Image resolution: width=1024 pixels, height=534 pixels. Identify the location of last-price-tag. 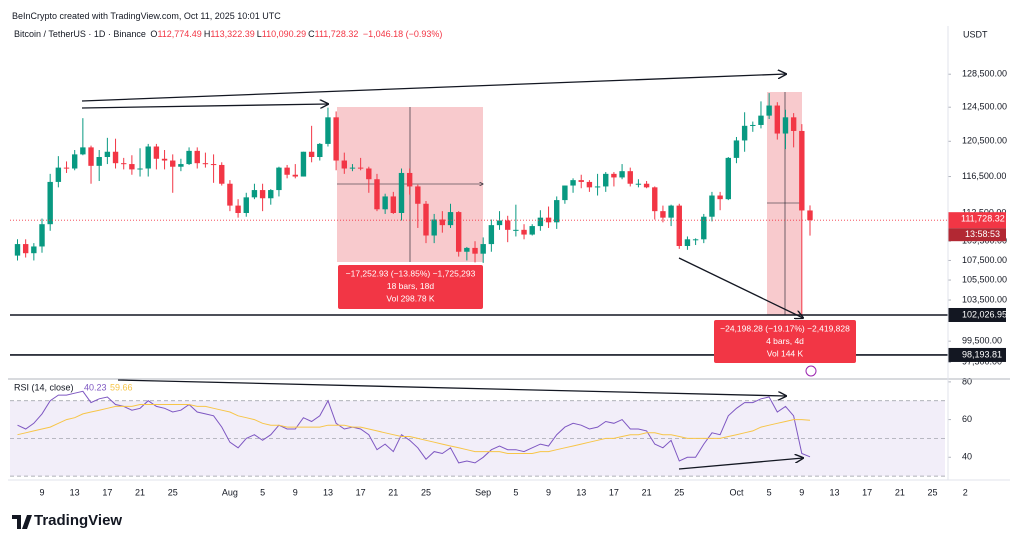
(977, 220).